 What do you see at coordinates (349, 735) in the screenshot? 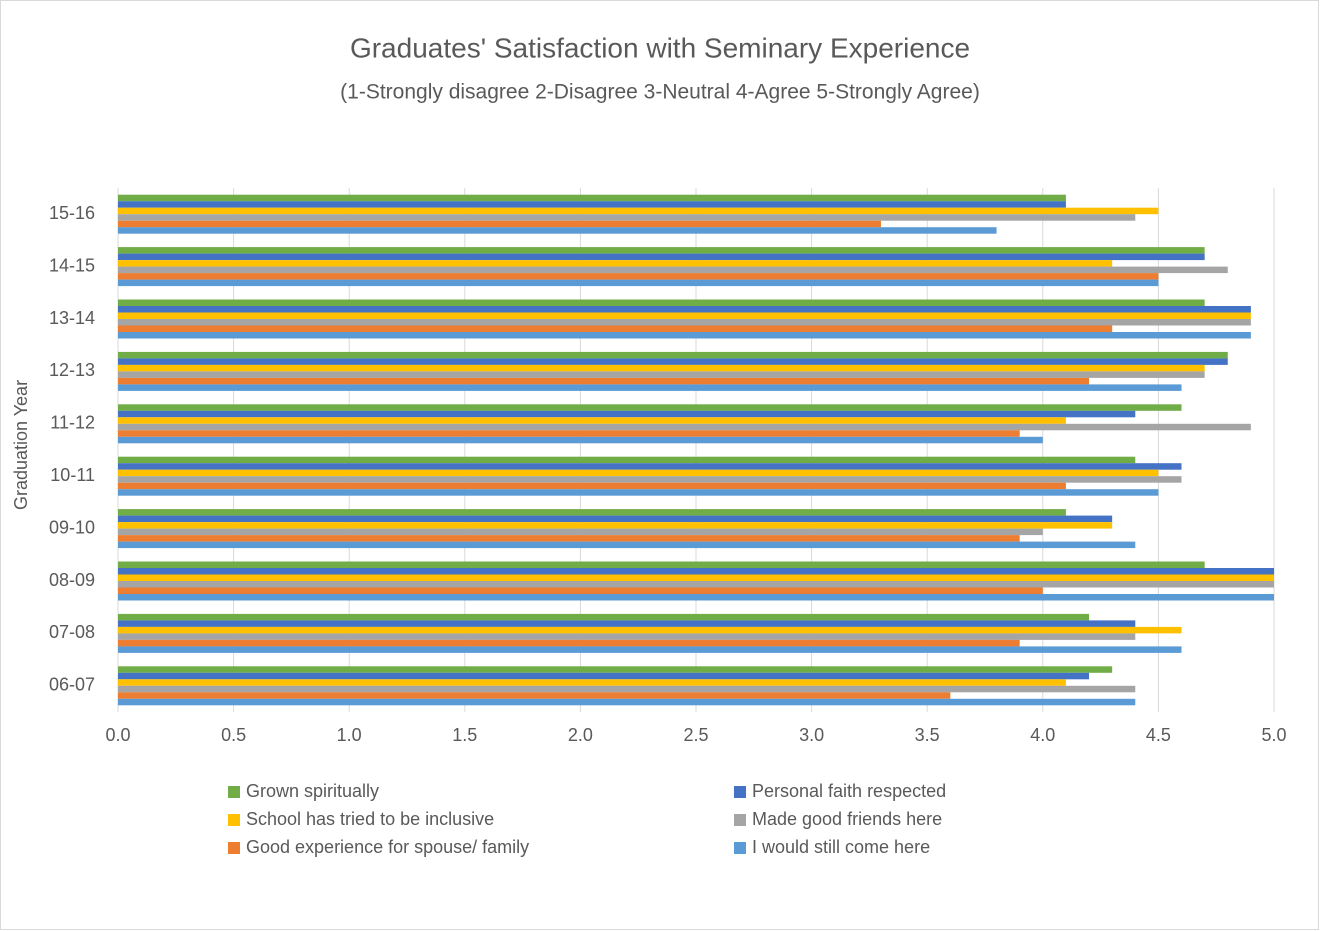
I see `x-tick-label: 1.0` at bounding box center [349, 735].